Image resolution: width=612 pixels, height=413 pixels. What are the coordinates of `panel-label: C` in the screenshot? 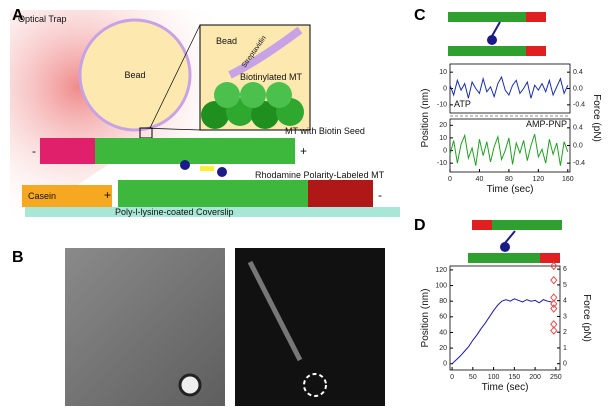 It's located at (420, 15).